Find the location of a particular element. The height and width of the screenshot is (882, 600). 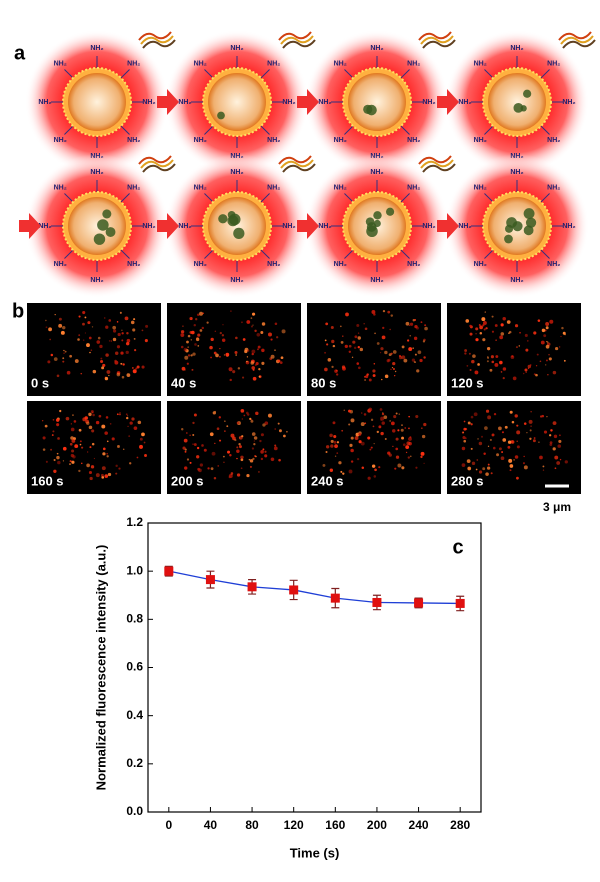

y-tick-label: 0.4 is located at coordinates (134, 715).